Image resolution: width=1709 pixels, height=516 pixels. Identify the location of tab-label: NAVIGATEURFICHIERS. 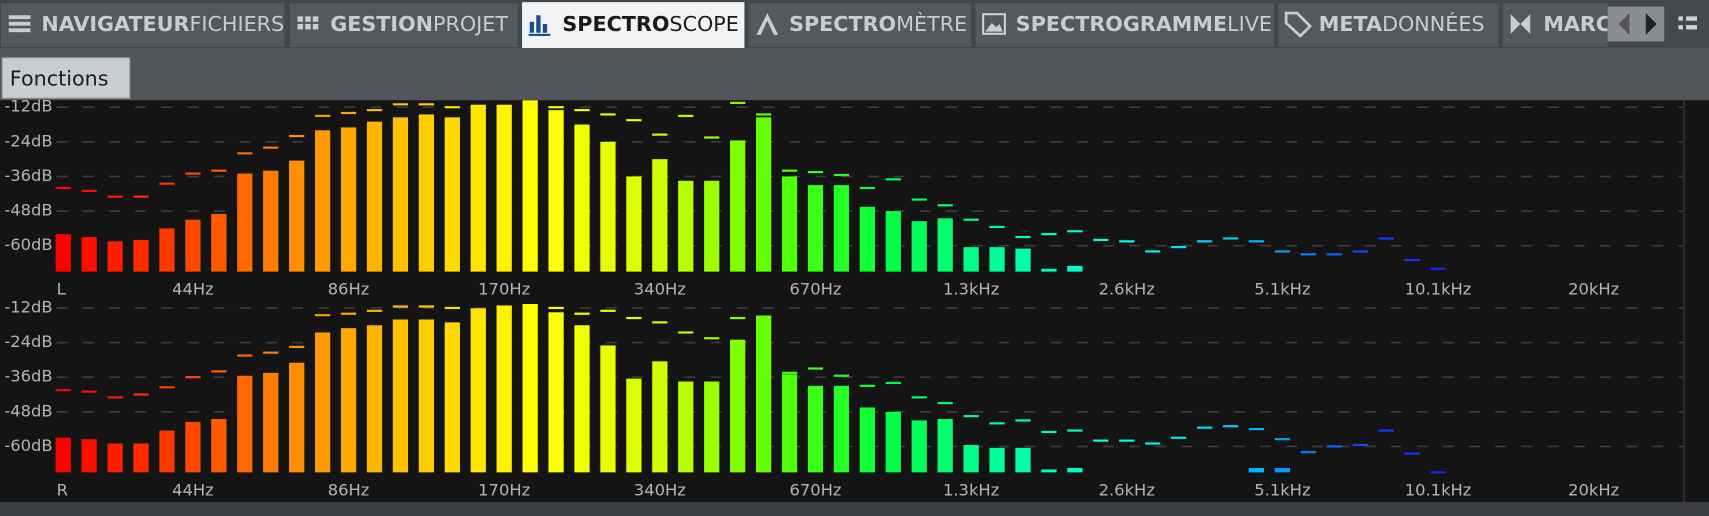
(162, 24).